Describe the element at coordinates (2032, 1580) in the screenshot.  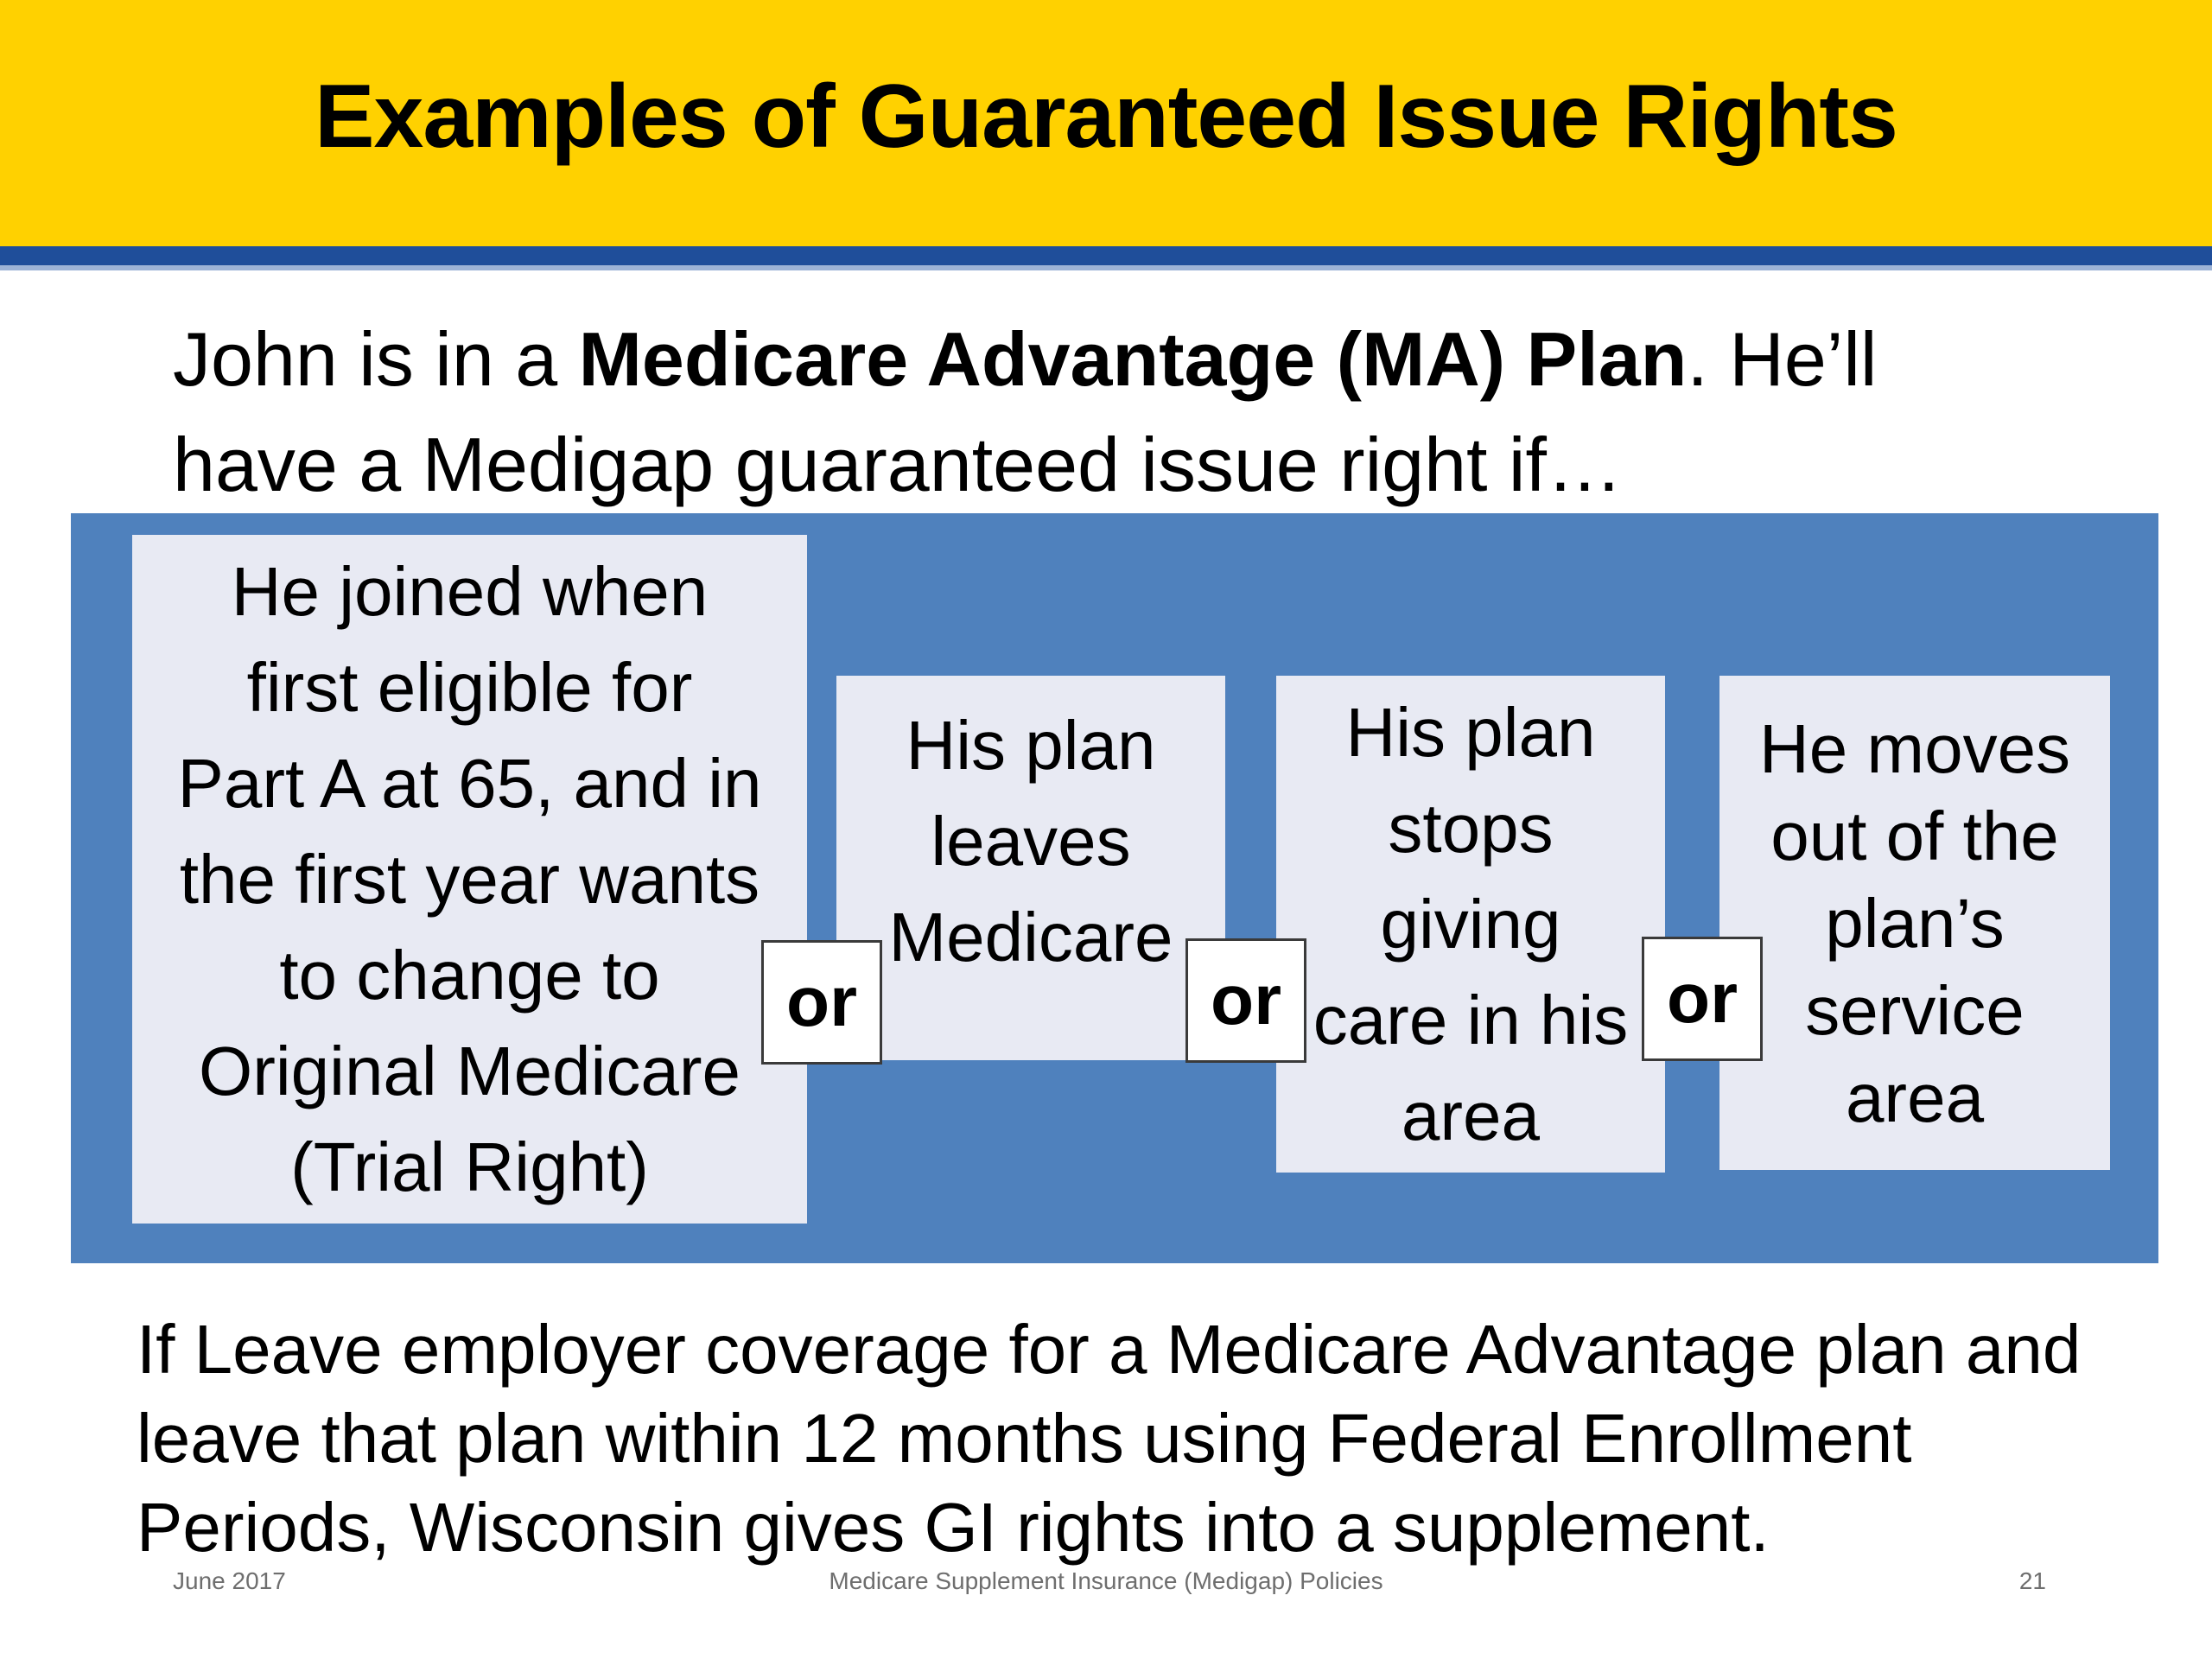
I see `page-number: 21` at that location.